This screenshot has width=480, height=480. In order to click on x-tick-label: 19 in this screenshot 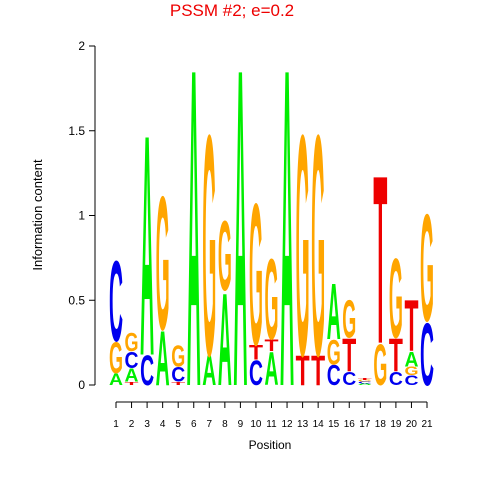, I will do `click(396, 424)`.